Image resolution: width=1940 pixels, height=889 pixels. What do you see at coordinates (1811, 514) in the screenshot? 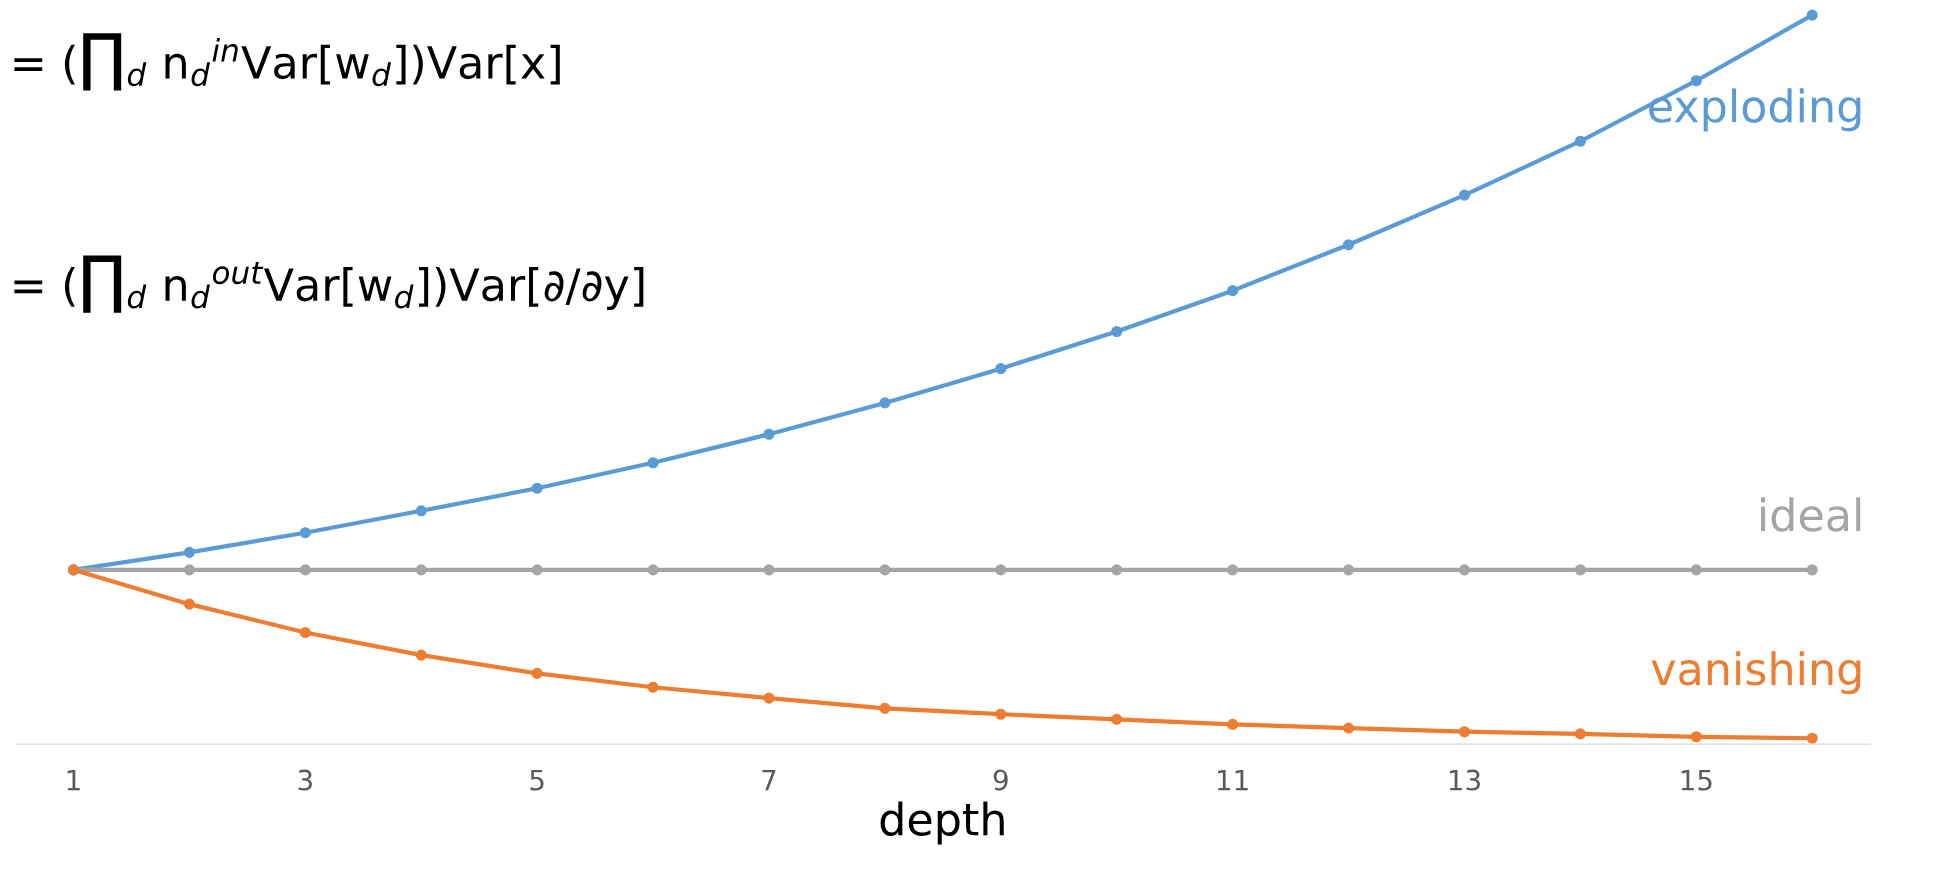
I see `series-label: ideal` at bounding box center [1811, 514].